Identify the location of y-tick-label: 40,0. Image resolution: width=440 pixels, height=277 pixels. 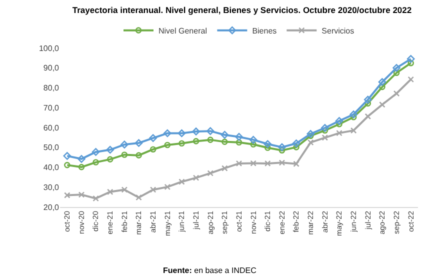
(51, 167).